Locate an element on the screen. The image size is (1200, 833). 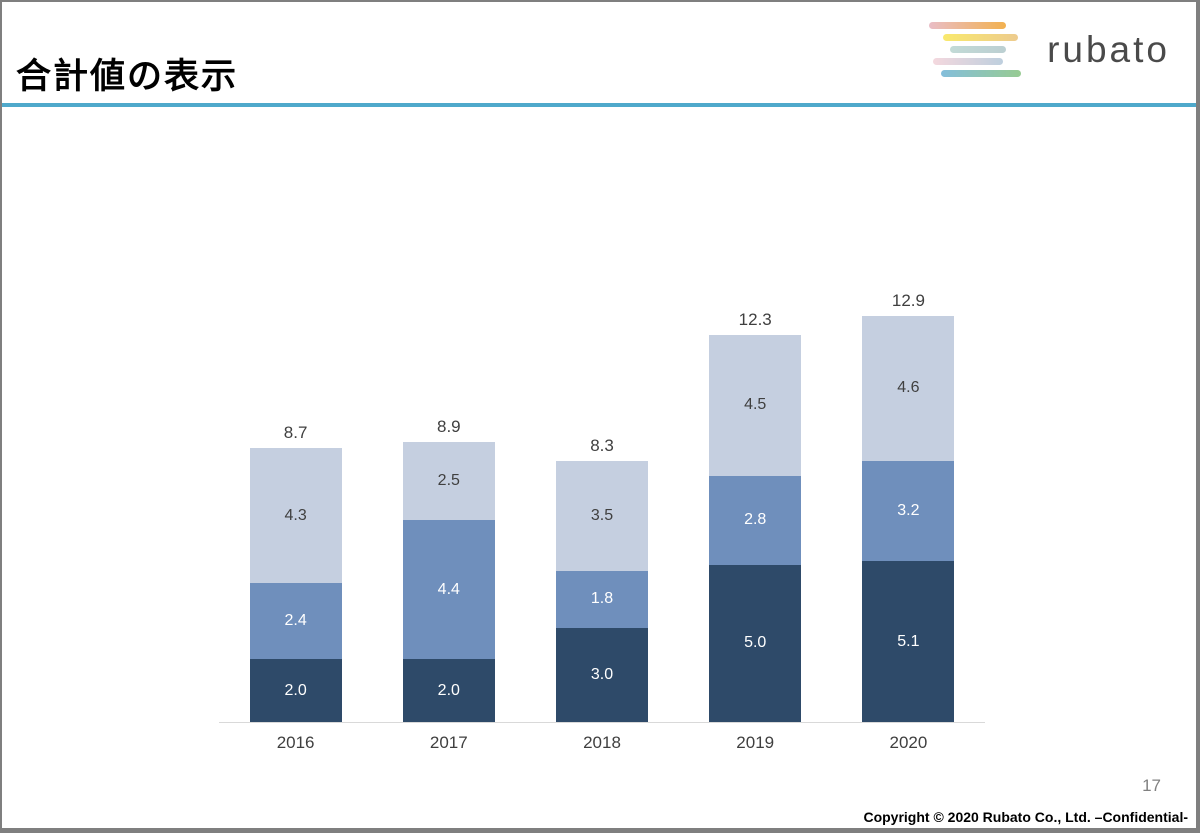
bar-total-label: 8.7 is located at coordinates (295, 432).